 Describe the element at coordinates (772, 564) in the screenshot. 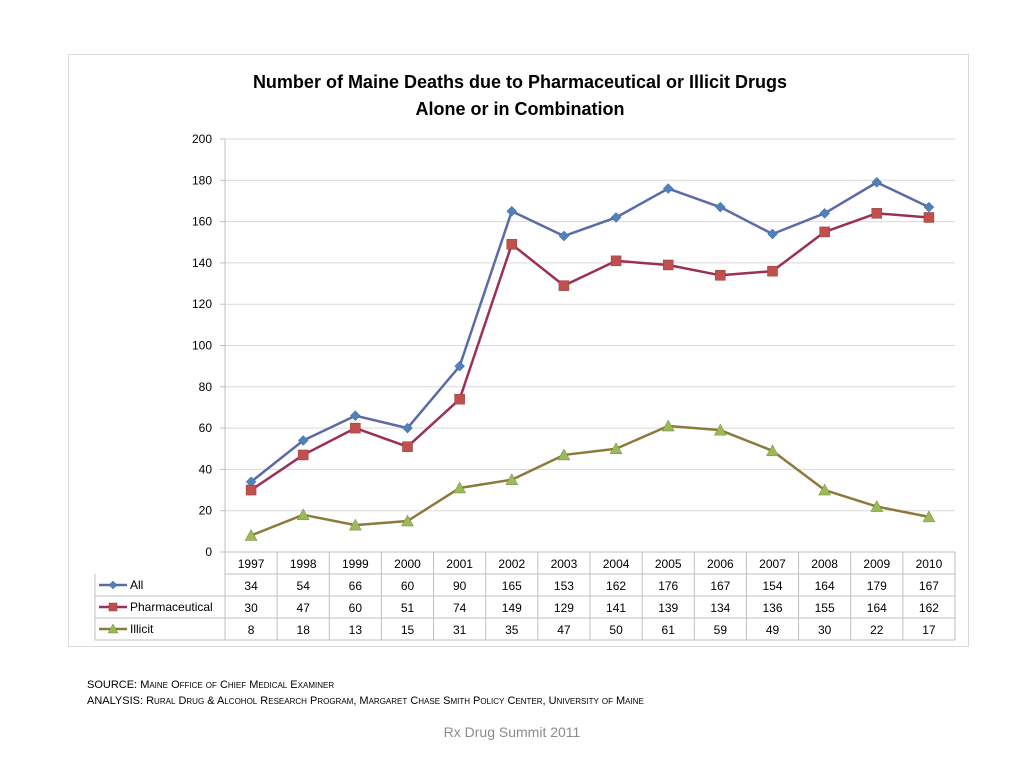

I see `x-tick-label: 2007` at that location.